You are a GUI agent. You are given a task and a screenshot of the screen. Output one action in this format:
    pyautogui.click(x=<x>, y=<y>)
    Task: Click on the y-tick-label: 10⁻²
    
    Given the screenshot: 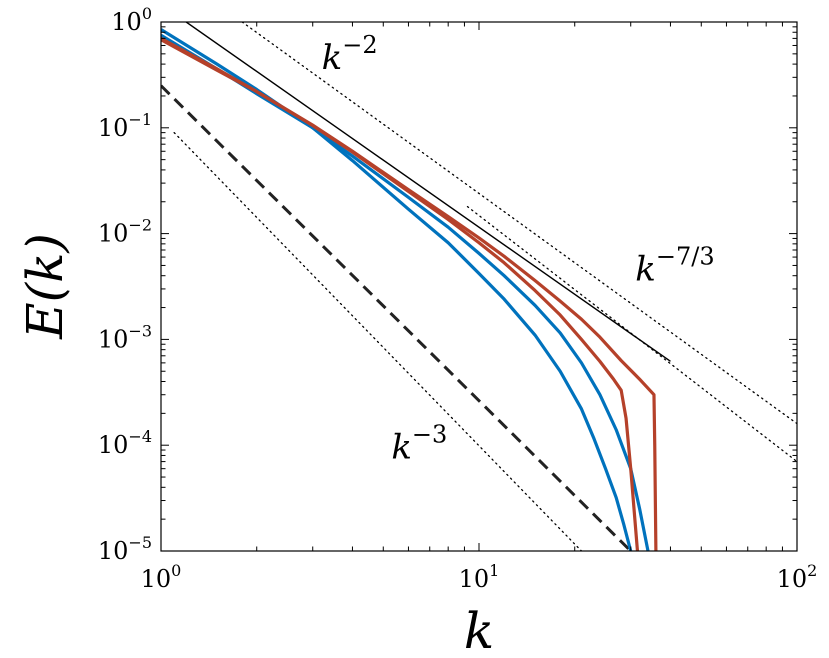 What is the action you would take?
    pyautogui.click(x=125, y=232)
    